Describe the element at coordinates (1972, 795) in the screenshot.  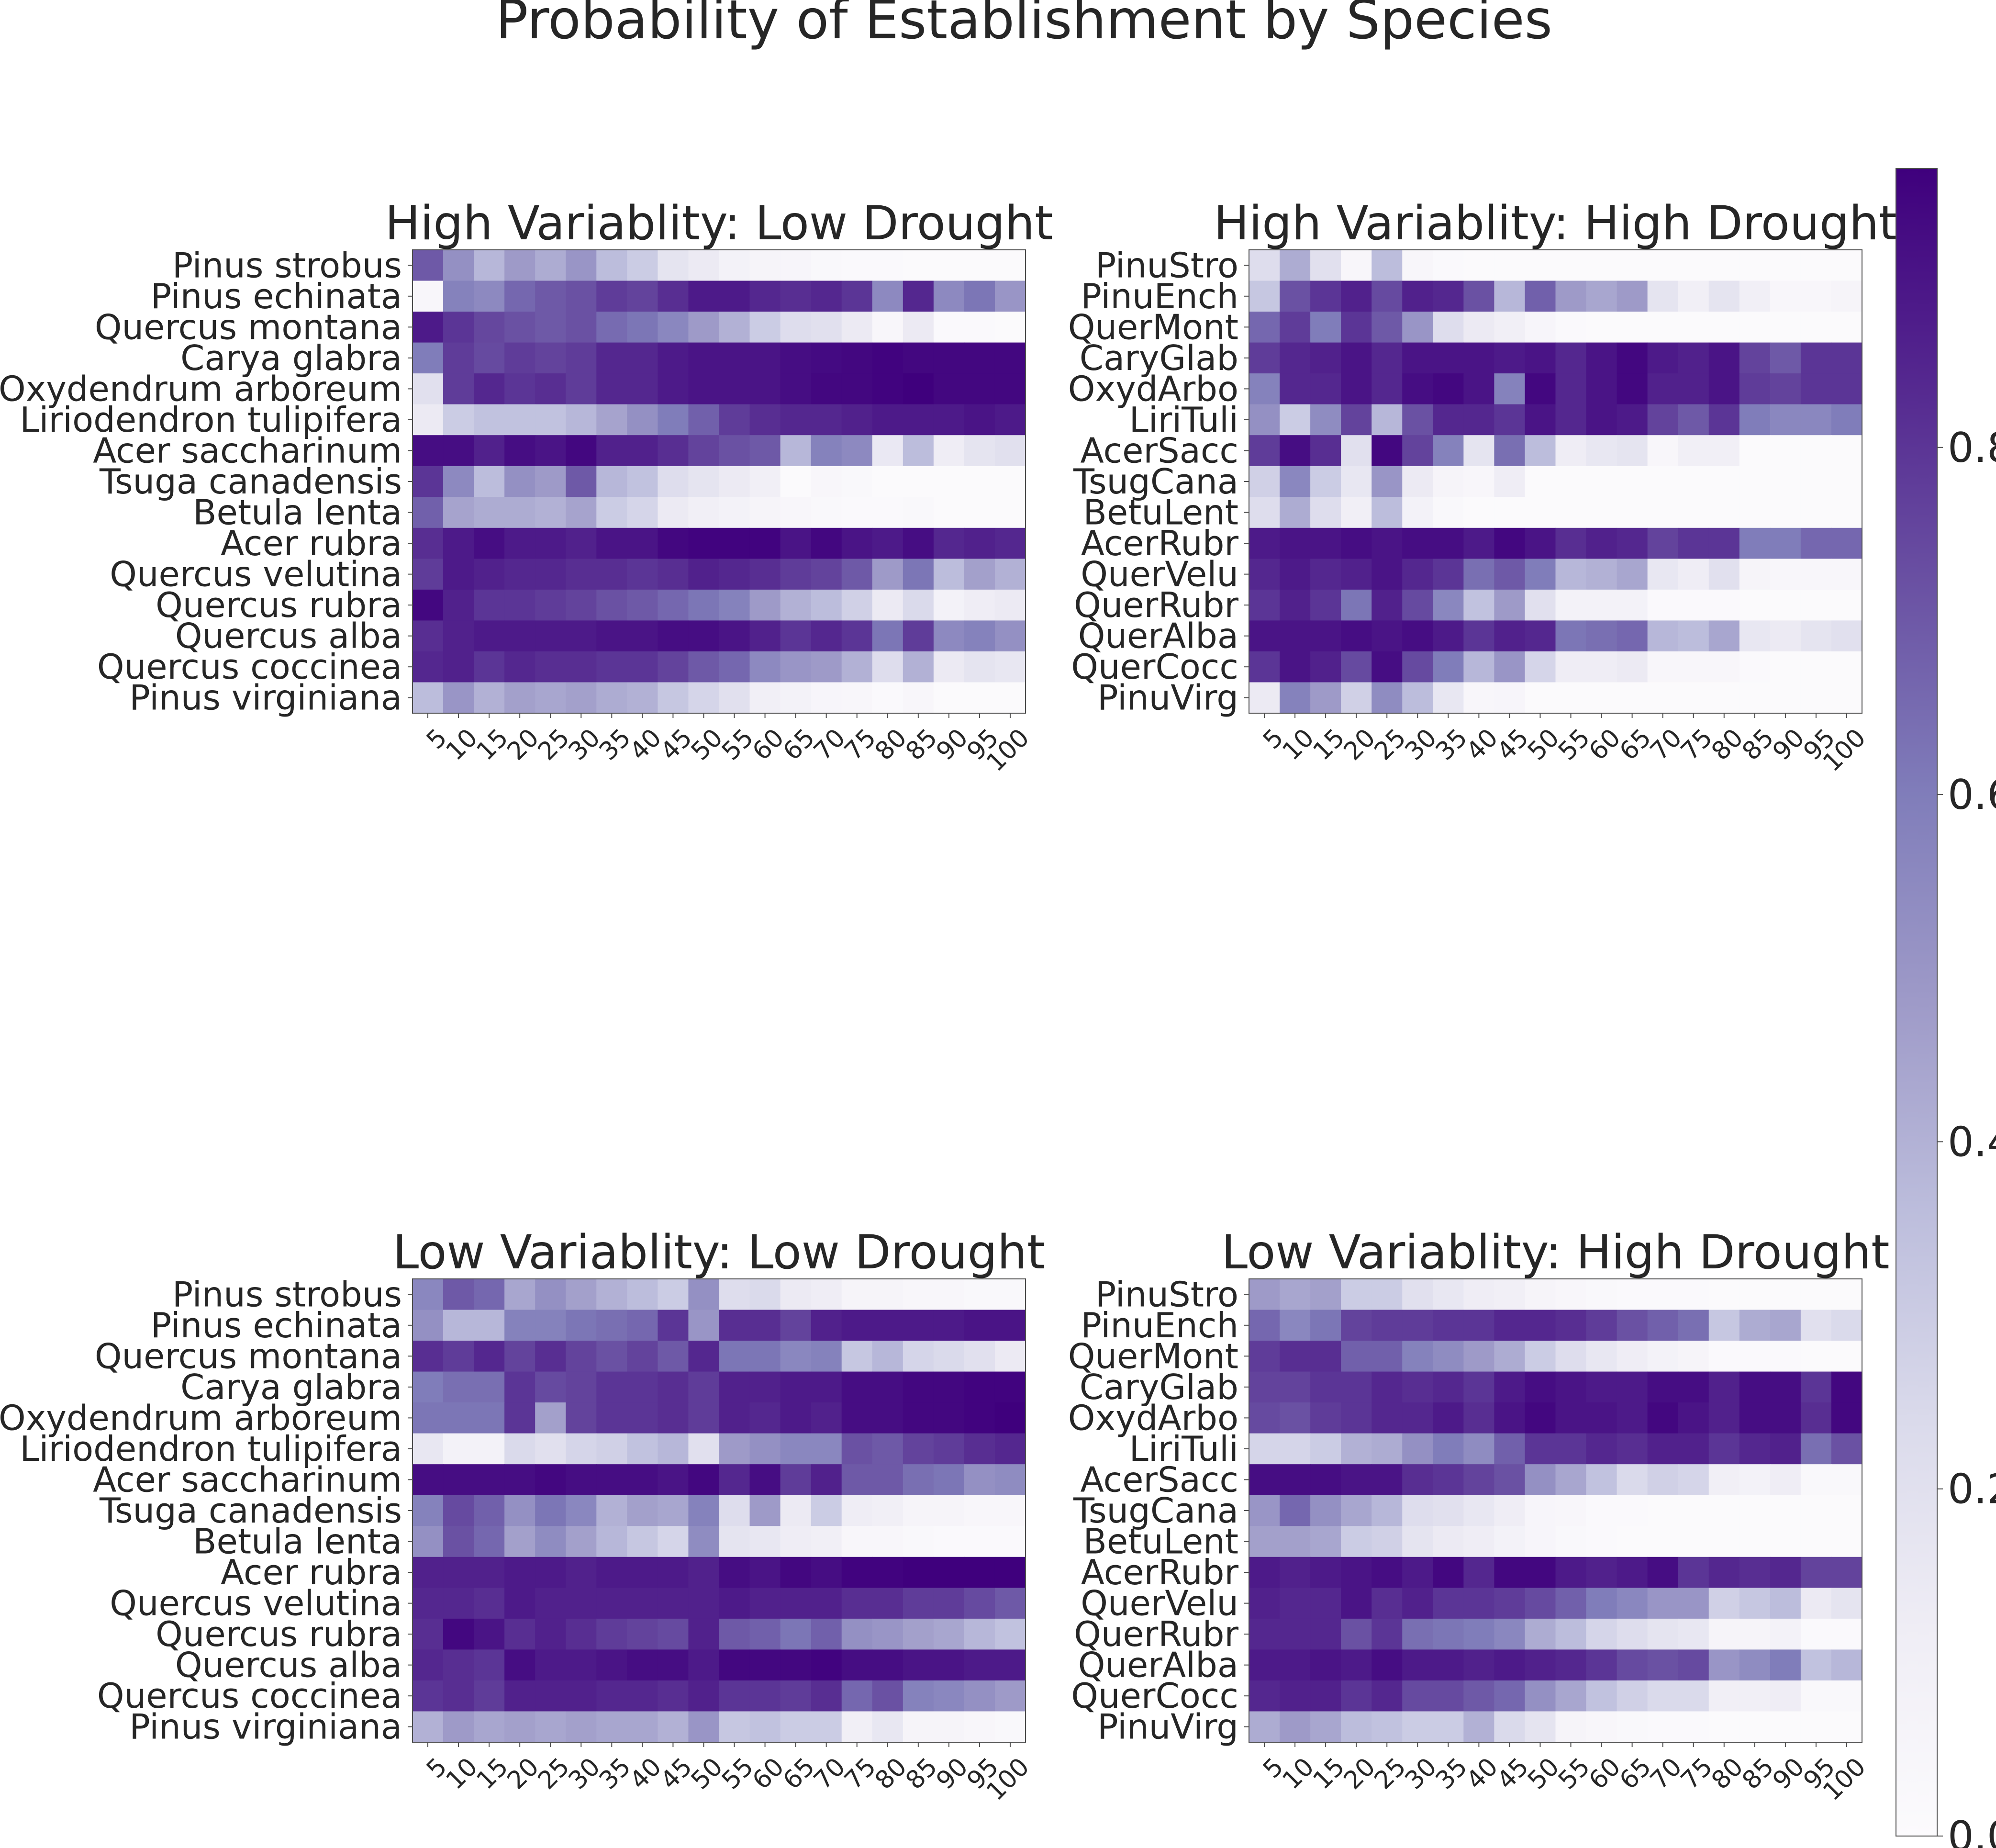
I see `colorbar-tick-label: 0.6` at that location.